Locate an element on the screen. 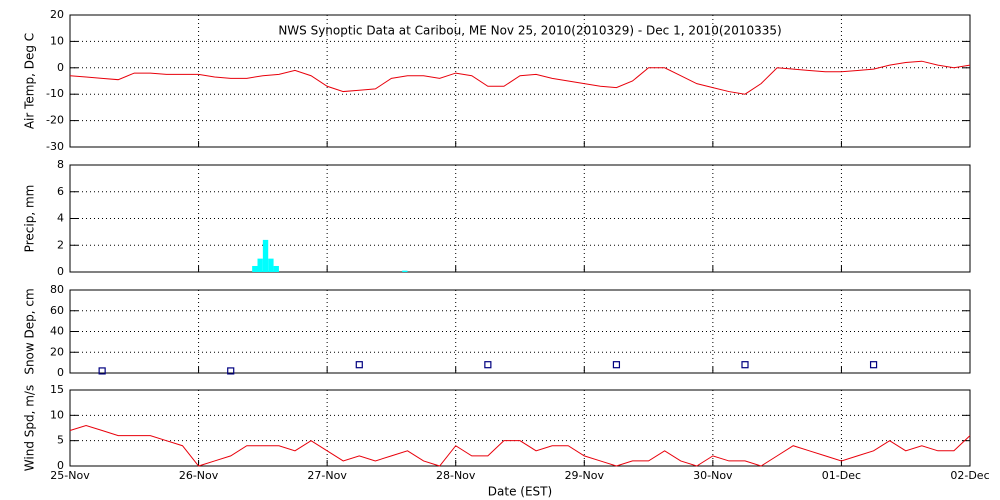  y-axis-label: Air Temp, Deg C is located at coordinates (30, 81).